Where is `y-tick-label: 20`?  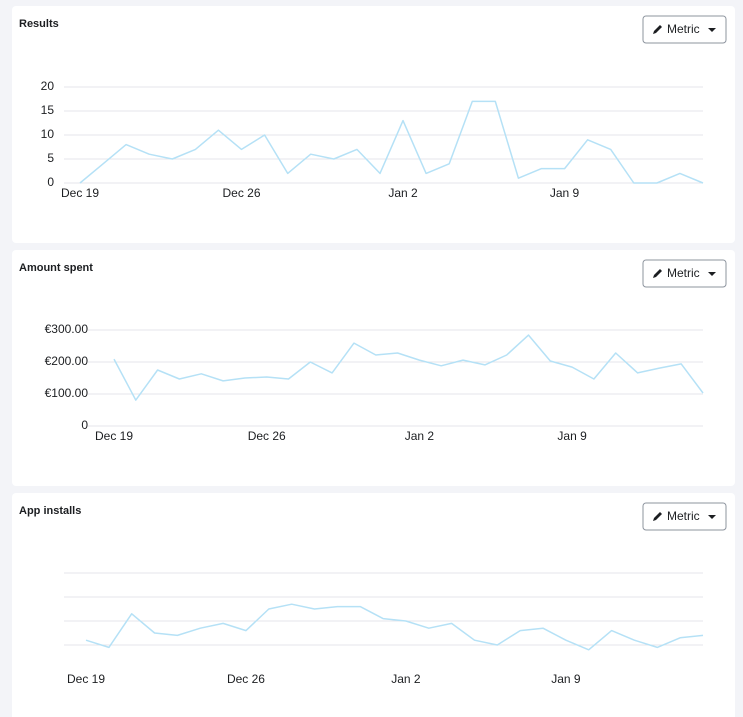
y-tick-label: 20 is located at coordinates (48, 86).